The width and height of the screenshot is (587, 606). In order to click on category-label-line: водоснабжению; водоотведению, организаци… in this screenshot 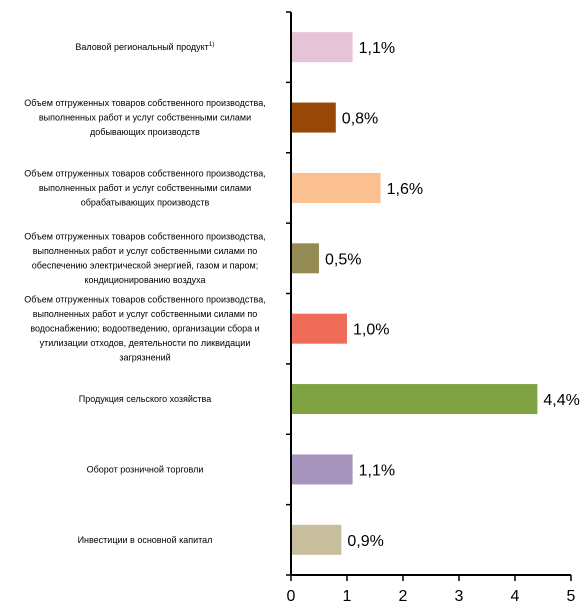, I will do `click(144, 329)`.